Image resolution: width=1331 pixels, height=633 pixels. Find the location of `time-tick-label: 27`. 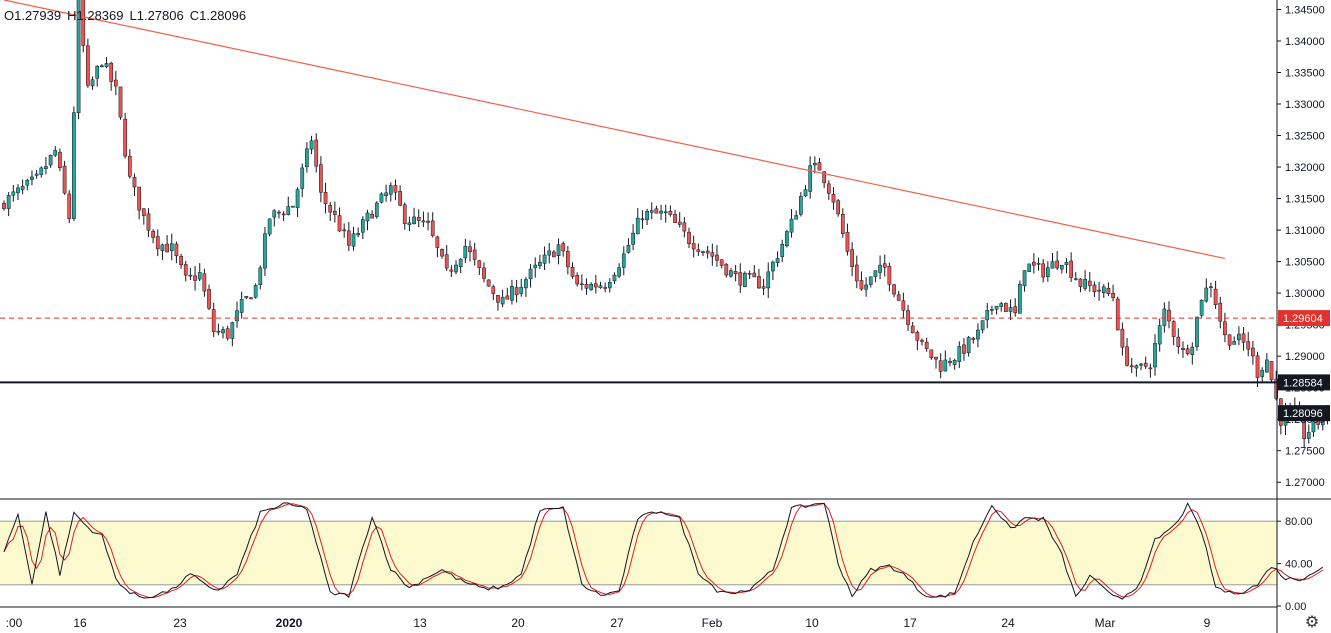

time-tick-label: 27 is located at coordinates (617, 623).